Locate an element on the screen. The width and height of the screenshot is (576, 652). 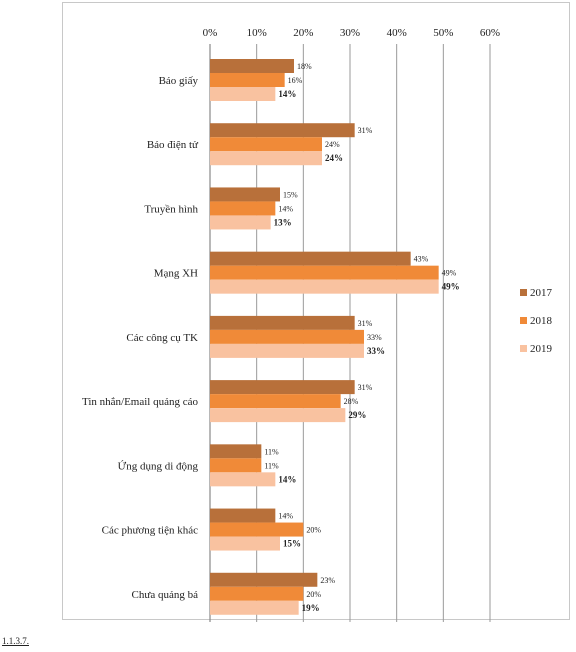
x-tick-label: 20% is located at coordinates (303, 33).